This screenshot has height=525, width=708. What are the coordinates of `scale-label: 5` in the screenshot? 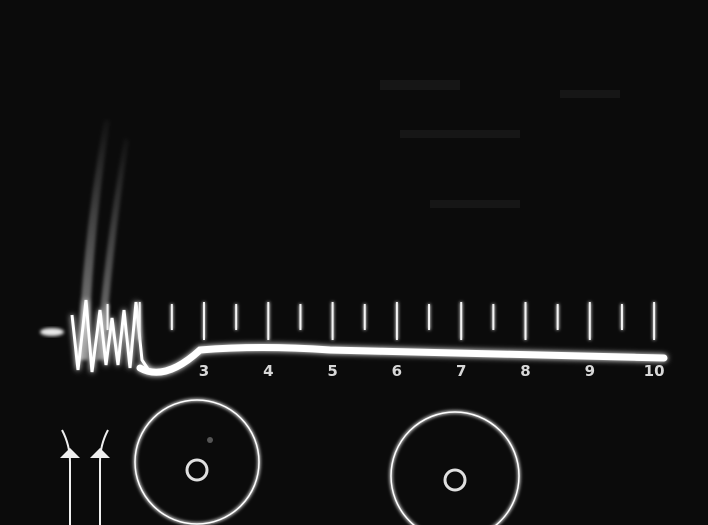 It's located at (332, 371).